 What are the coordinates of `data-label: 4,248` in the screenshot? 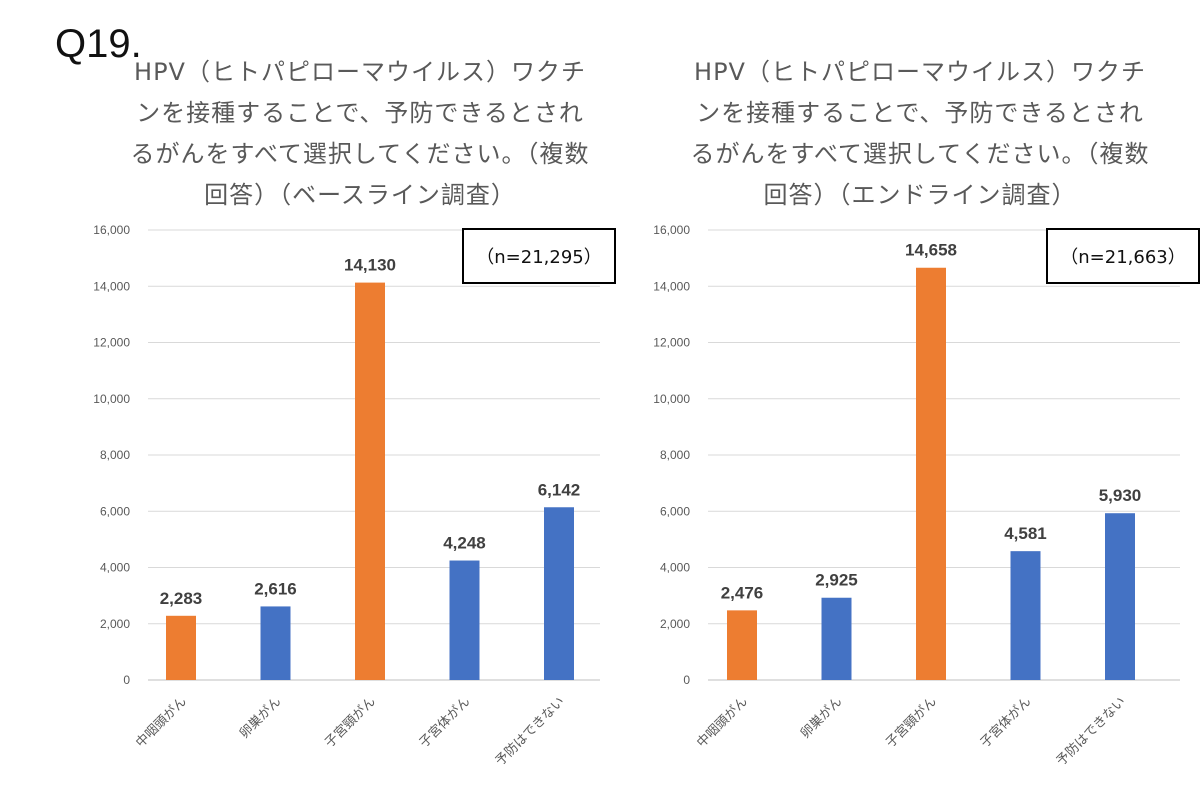 It's located at (464, 543).